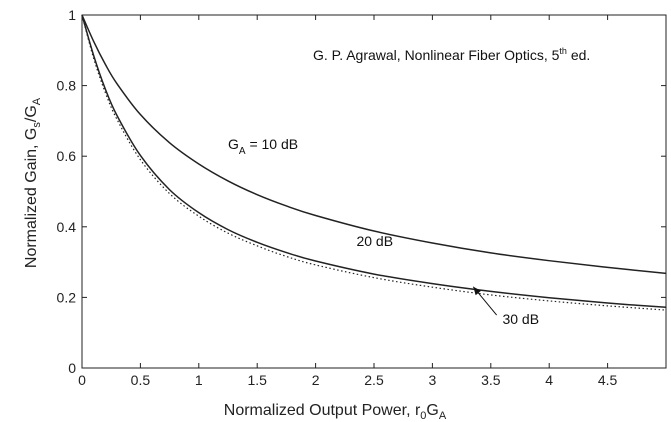 The width and height of the screenshot is (671, 422). Describe the element at coordinates (72, 368) in the screenshot. I see `y-tick-label: 0` at that location.